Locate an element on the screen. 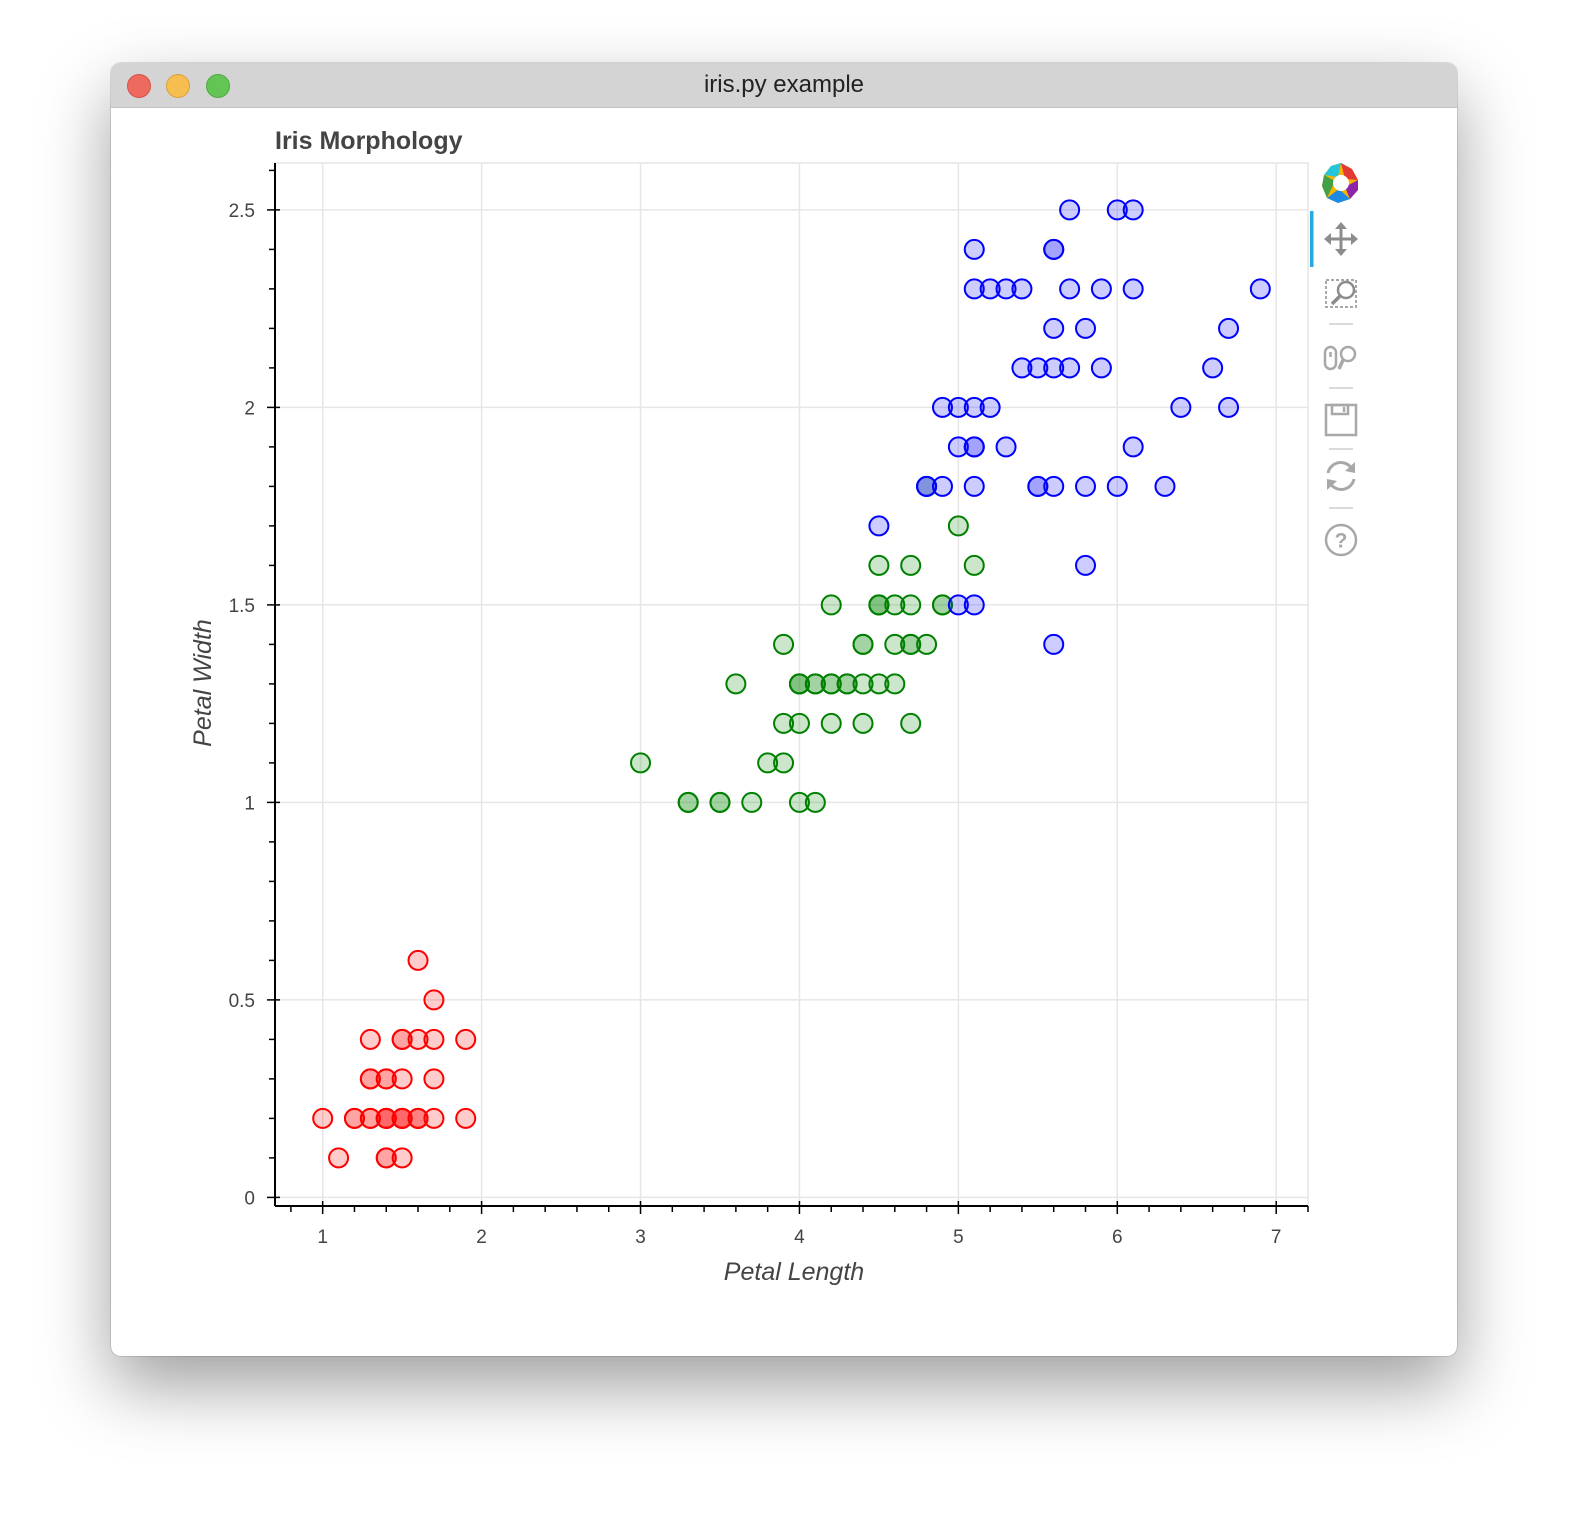 Image resolution: width=1582 pixels, height=1530 pixels. reset-icon is located at coordinates (1341, 476).